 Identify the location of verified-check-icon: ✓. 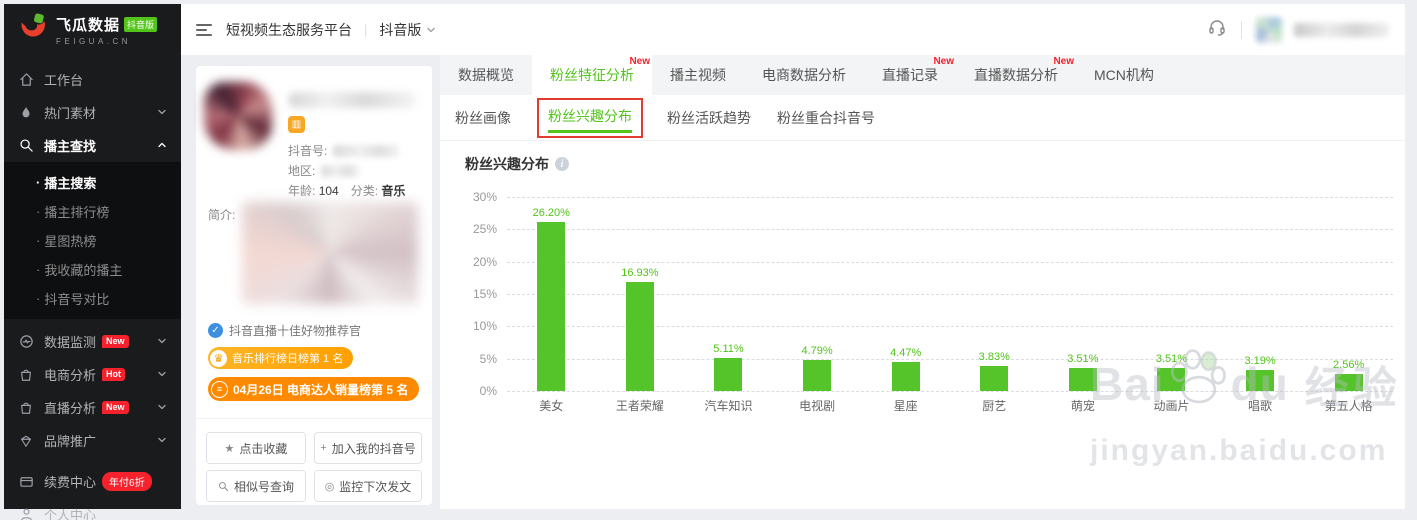
(215, 330).